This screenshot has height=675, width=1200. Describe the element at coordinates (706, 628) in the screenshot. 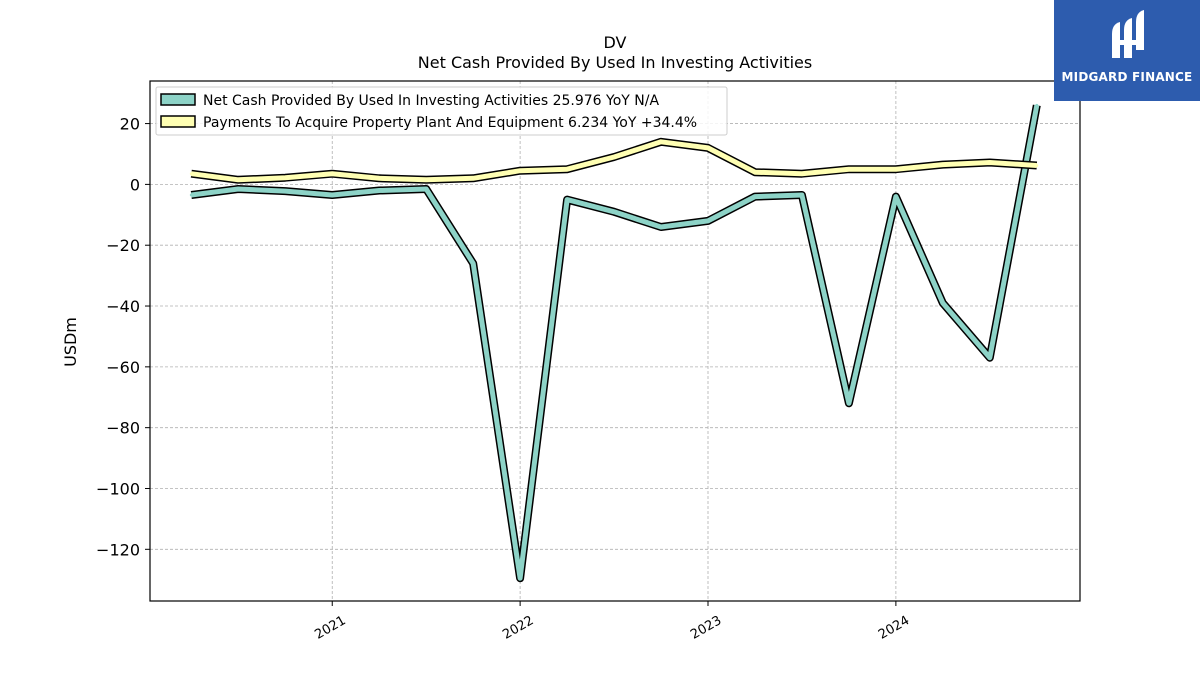

I see `x-tick-label: 2023` at that location.